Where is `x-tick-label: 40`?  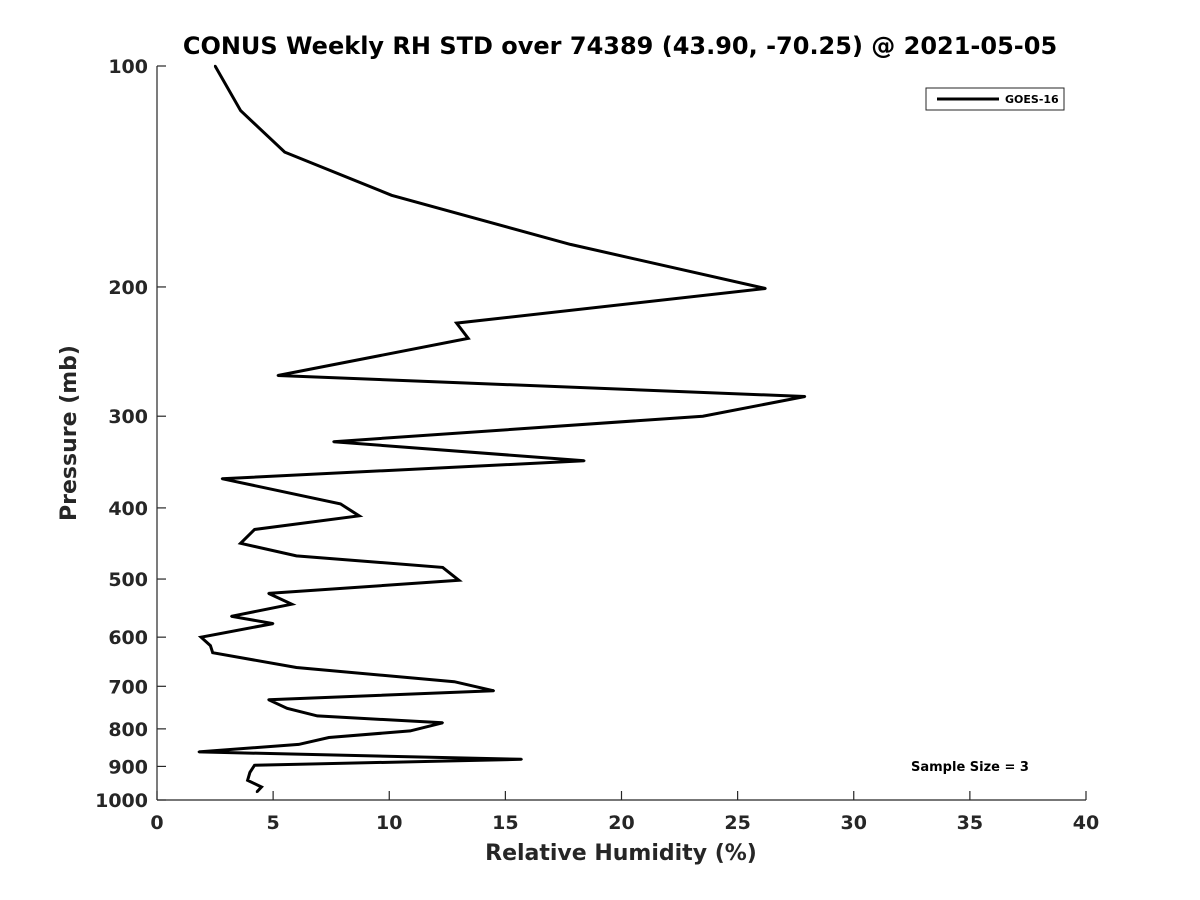
x-tick-label: 40 is located at coordinates (1086, 823).